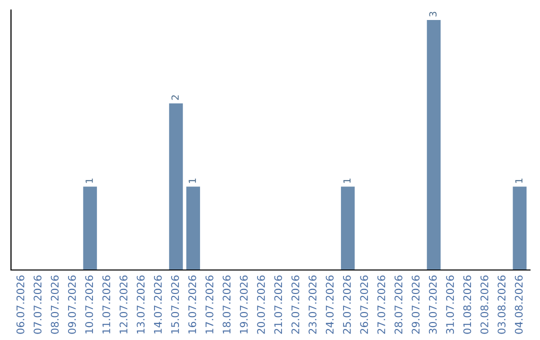 The width and height of the screenshot is (540, 340). I want to click on data-label: 2, so click(175, 97).